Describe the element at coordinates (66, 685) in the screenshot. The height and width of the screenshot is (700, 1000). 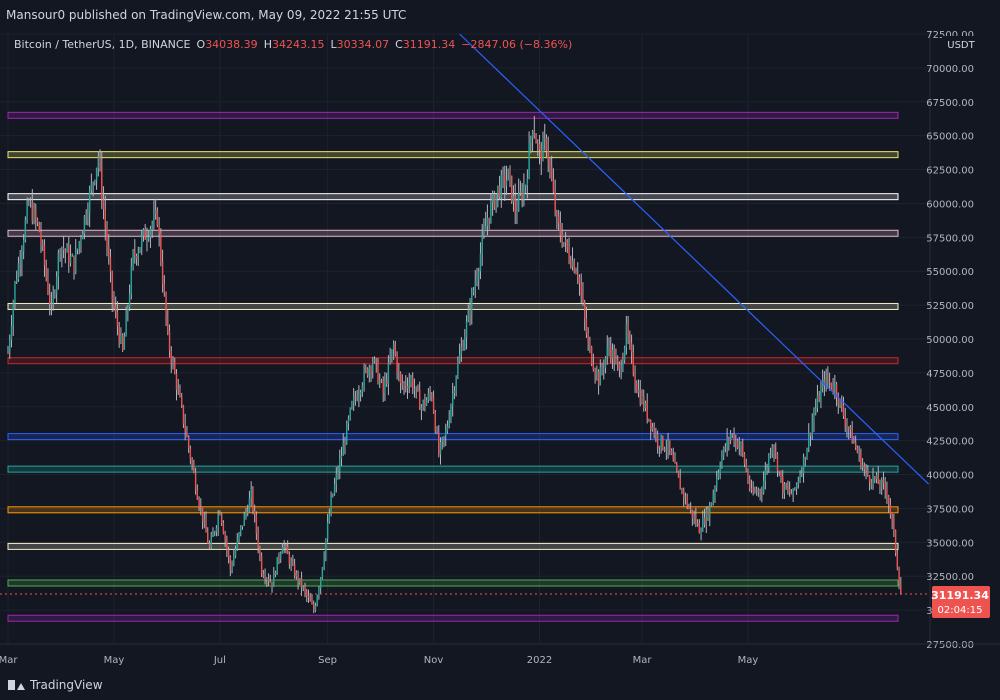
I see `brand-label: TradingView` at that location.